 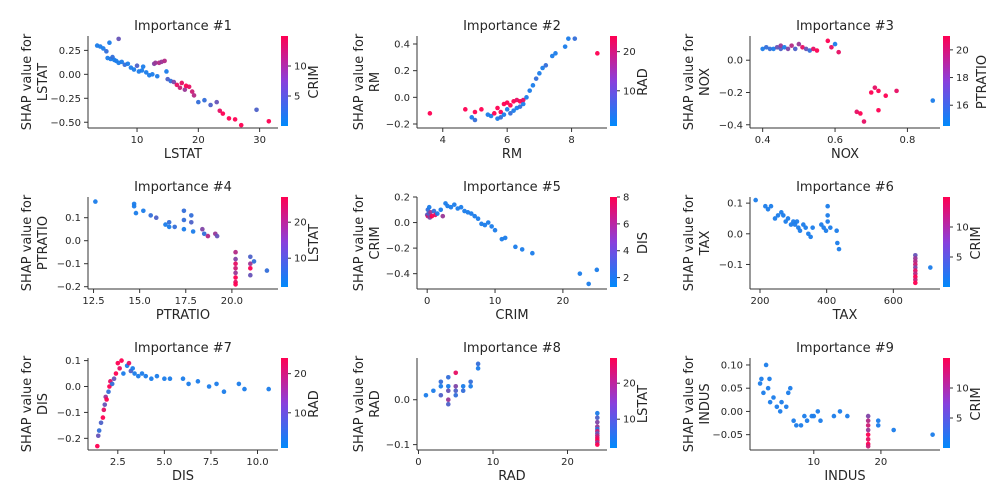 I want to click on colorbar-tick-label: 20, so click(x=300, y=374).